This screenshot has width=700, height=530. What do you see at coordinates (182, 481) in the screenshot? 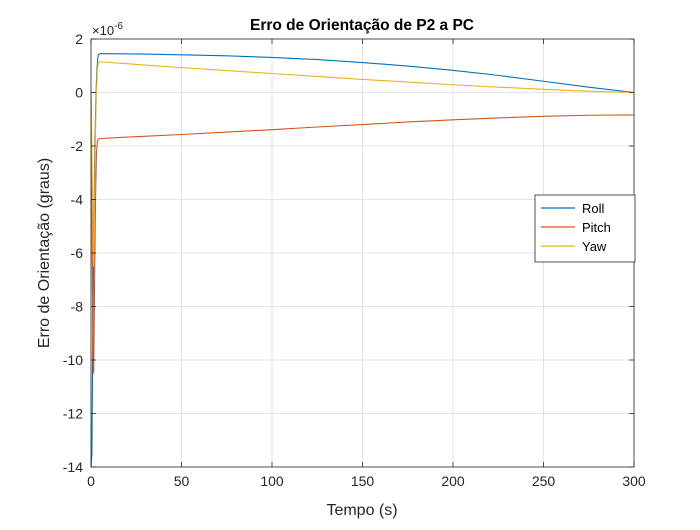
I see `x-tick-label: 50` at bounding box center [182, 481].